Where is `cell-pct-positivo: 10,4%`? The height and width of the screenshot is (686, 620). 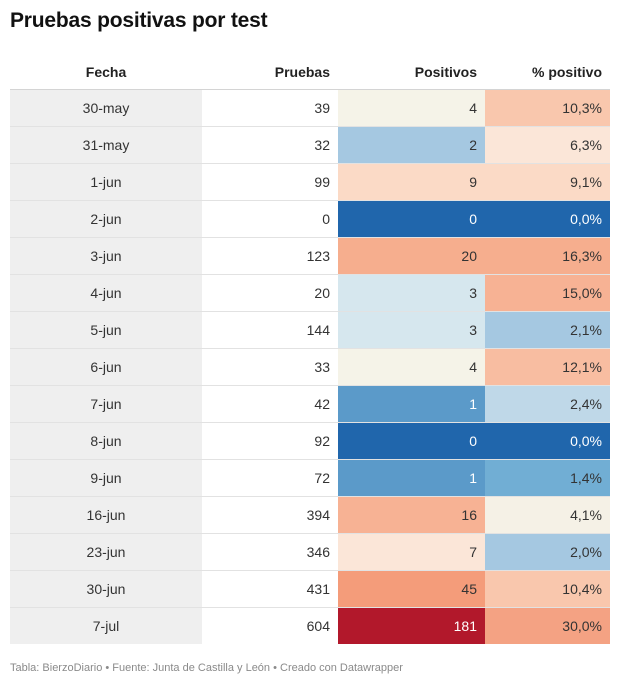 cell-pct-positivo: 10,4% is located at coordinates (547, 589).